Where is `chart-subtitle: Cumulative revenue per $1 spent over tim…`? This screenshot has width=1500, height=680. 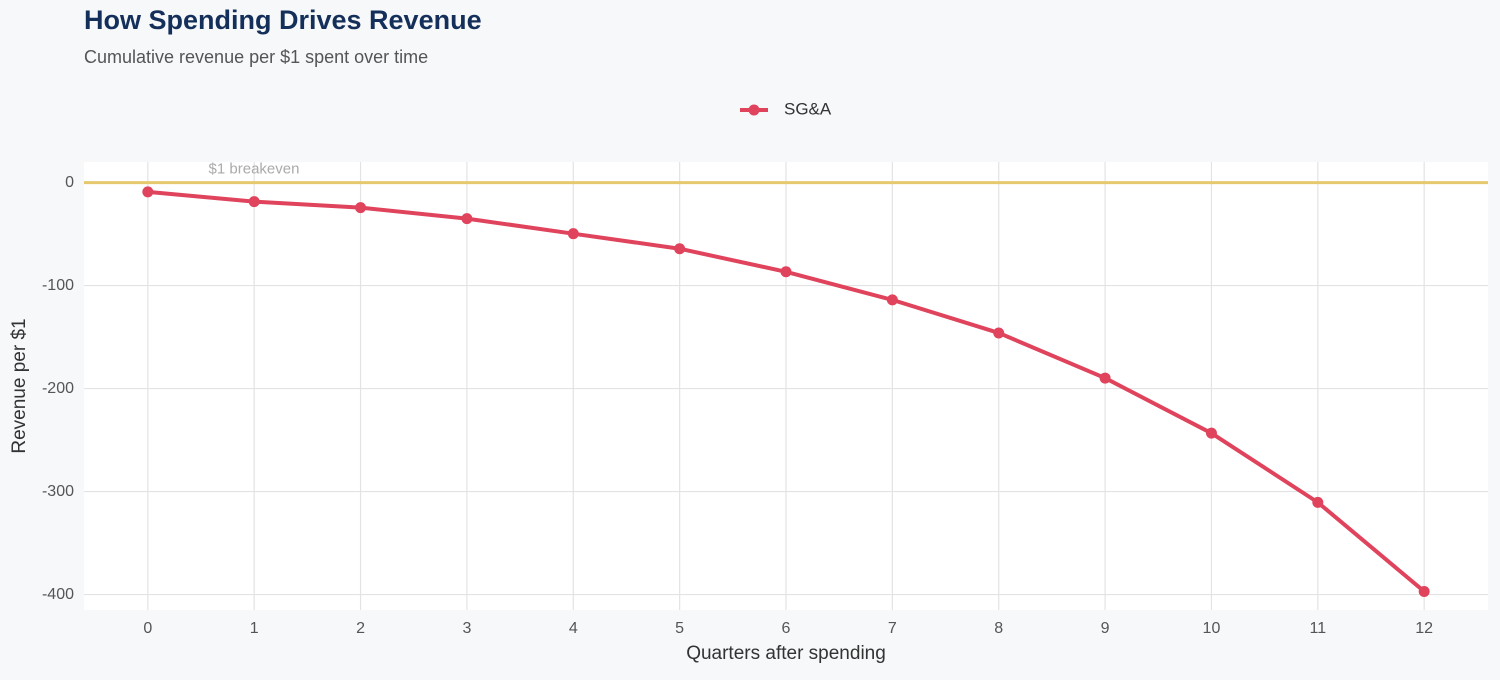
chart-subtitle: Cumulative revenue per $1 spent over tim… is located at coordinates (256, 57).